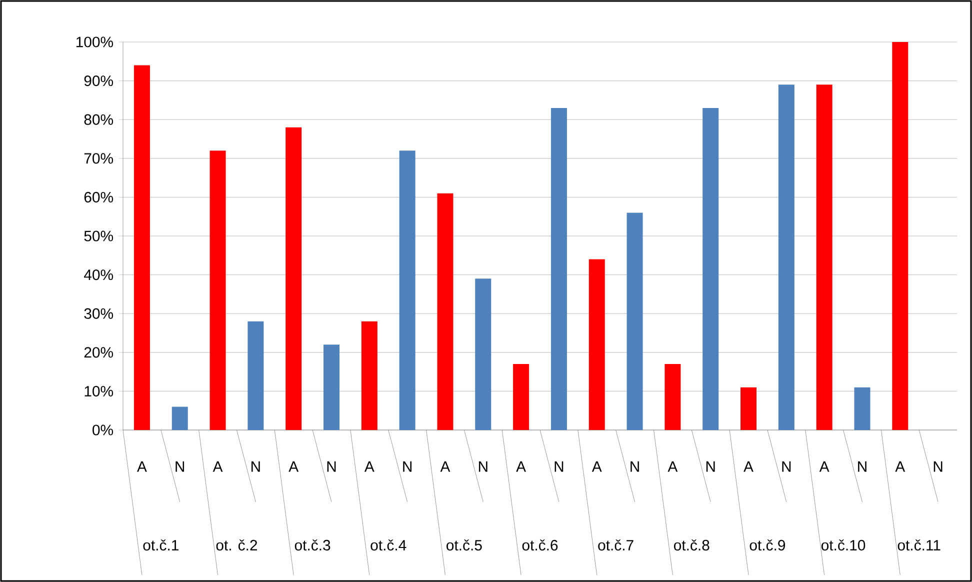  Describe the element at coordinates (99, 313) in the screenshot. I see `y-tick-label: 30%` at that location.